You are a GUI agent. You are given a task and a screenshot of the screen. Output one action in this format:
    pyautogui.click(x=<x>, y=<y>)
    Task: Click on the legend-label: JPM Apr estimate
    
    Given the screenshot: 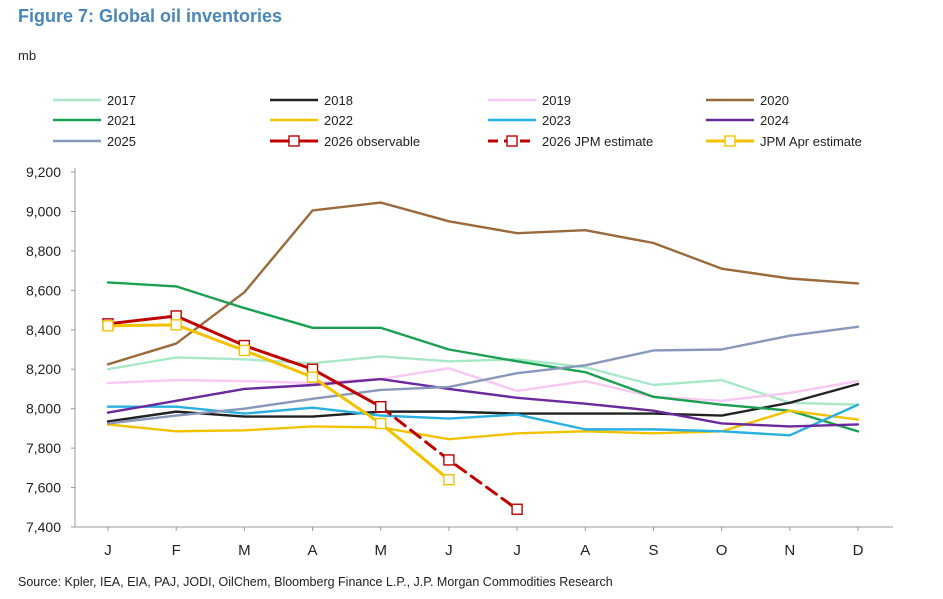 What is the action you would take?
    pyautogui.click(x=811, y=141)
    